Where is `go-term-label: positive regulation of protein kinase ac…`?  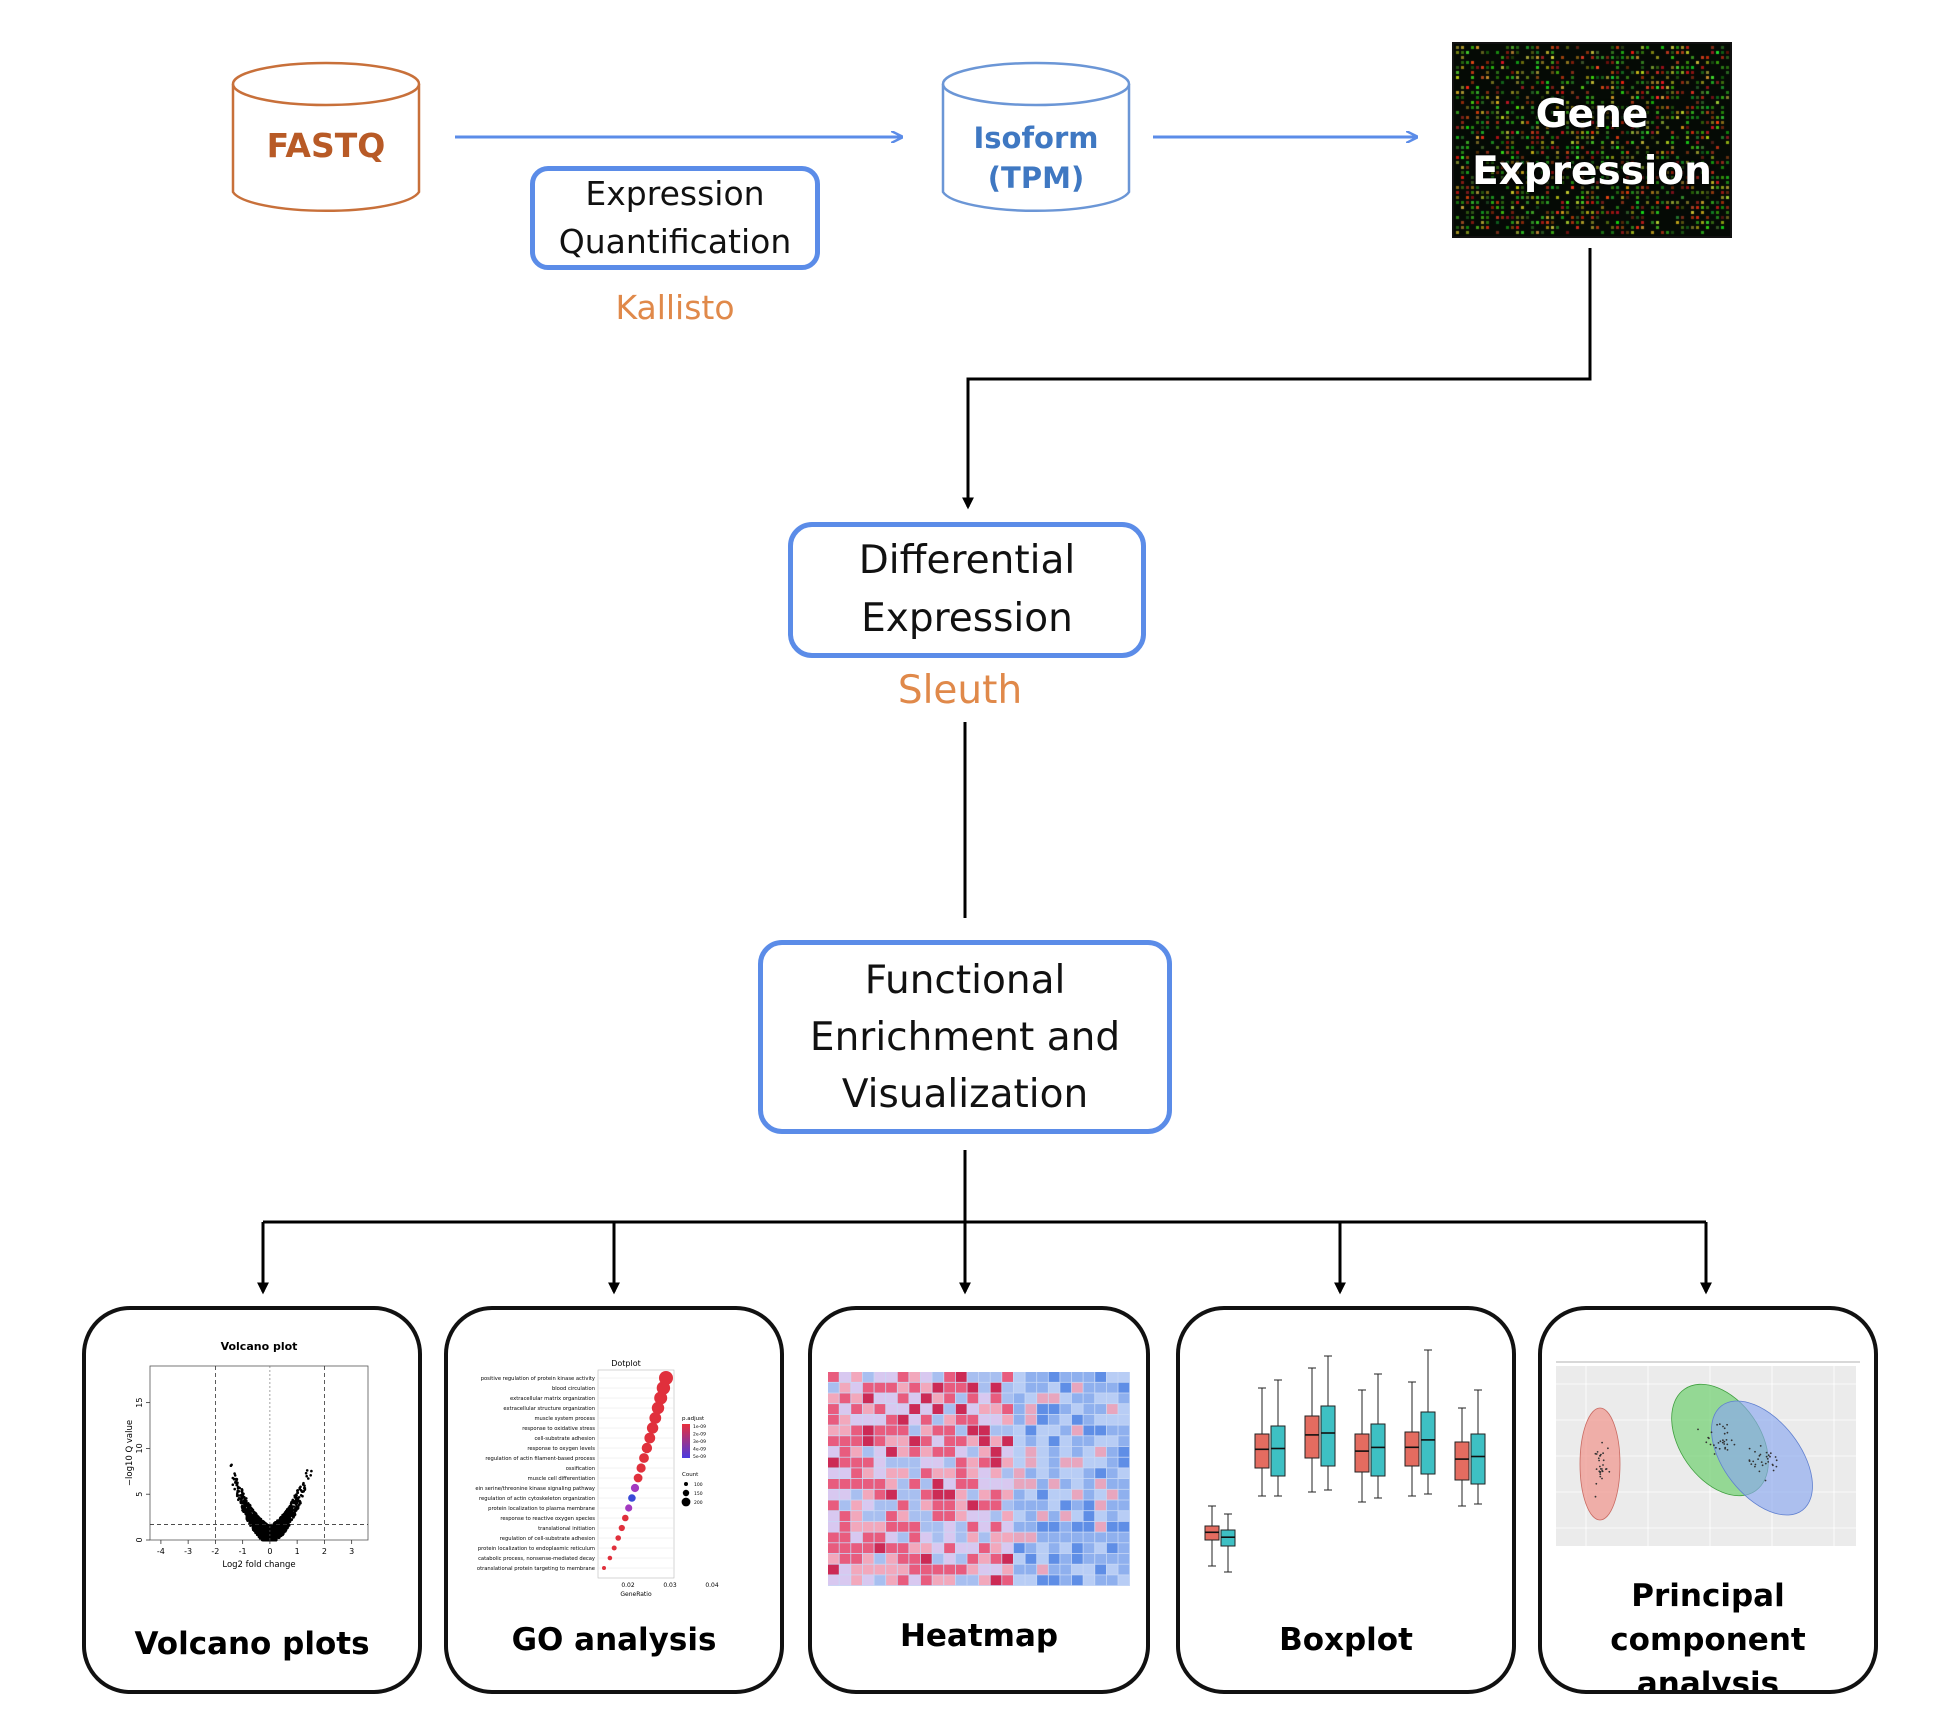
go-term-label: positive regulation of protein kinase ac… is located at coordinates (538, 1379).